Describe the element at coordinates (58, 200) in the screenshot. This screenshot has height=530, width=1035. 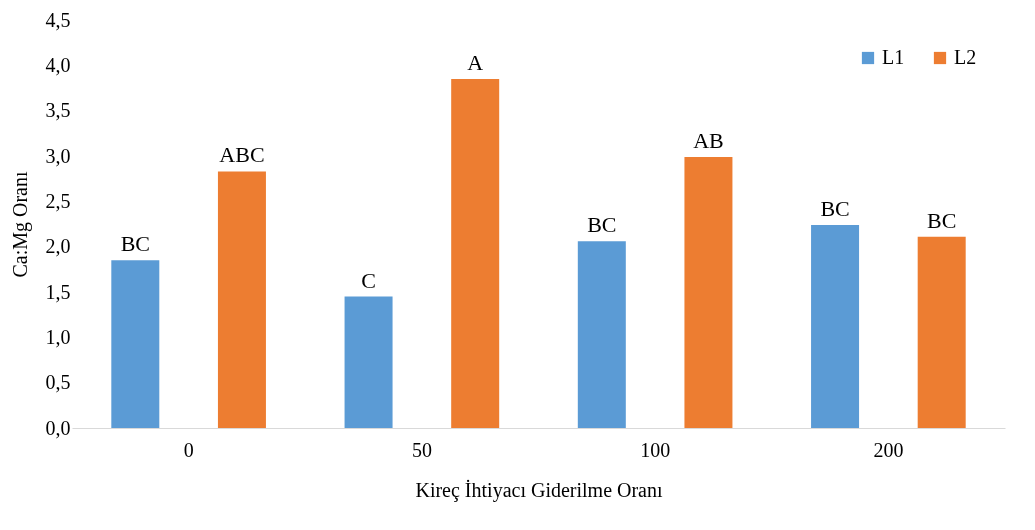
I see `y-tick-label: 2,5` at that location.